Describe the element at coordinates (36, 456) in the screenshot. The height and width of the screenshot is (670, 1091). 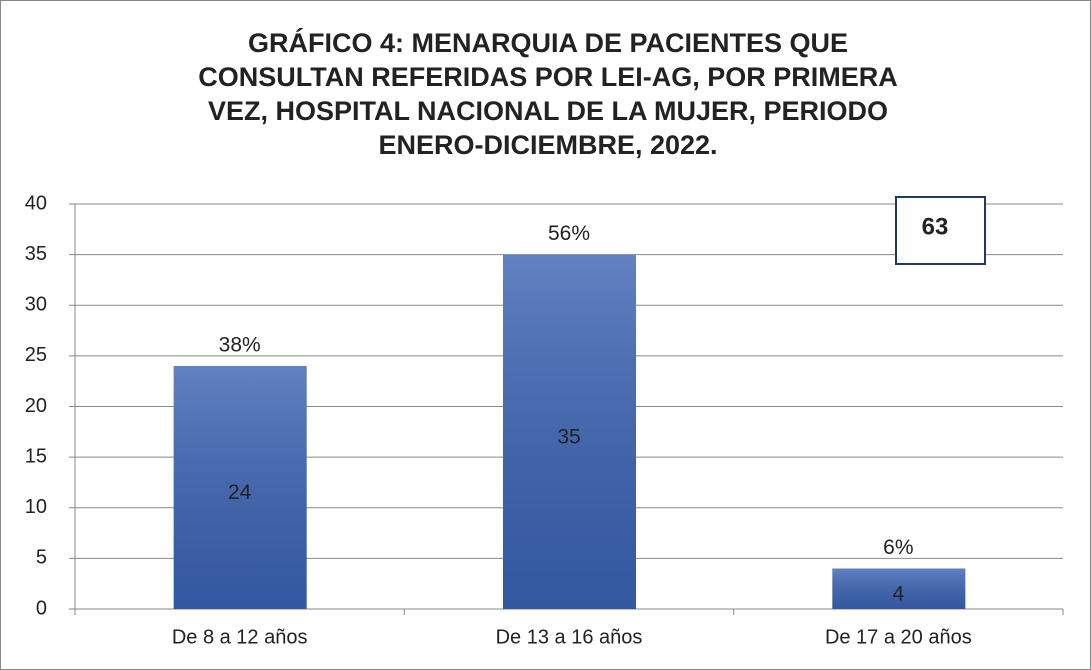
I see `y-tick-label: 15` at that location.